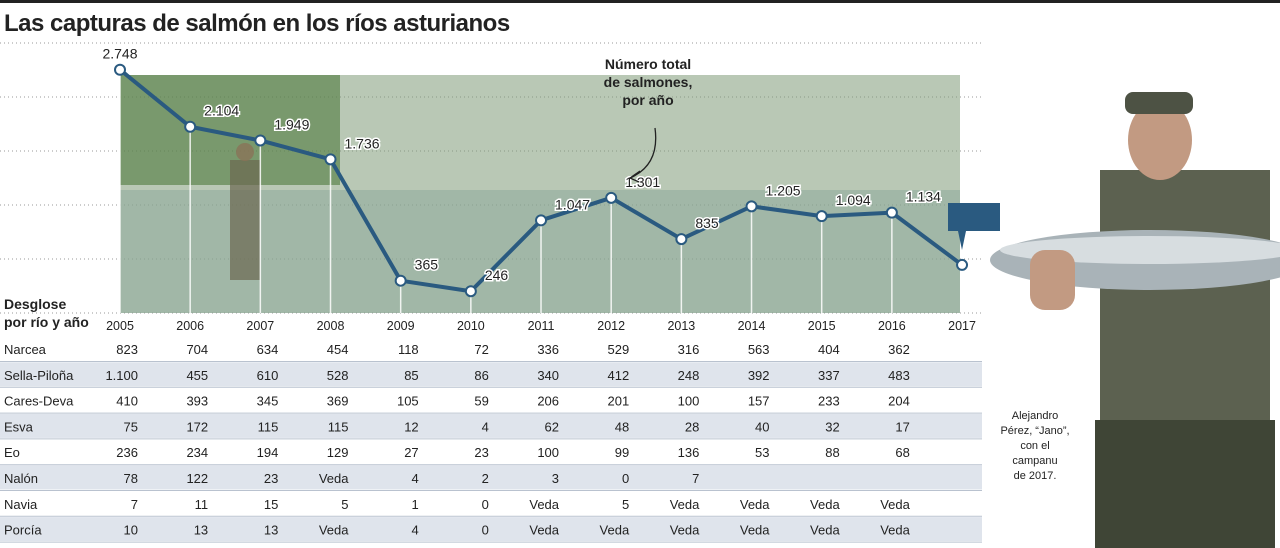 The height and width of the screenshot is (548, 1280). Describe the element at coordinates (635, 176) in the screenshot. I see `annotation-arrowhead` at that location.